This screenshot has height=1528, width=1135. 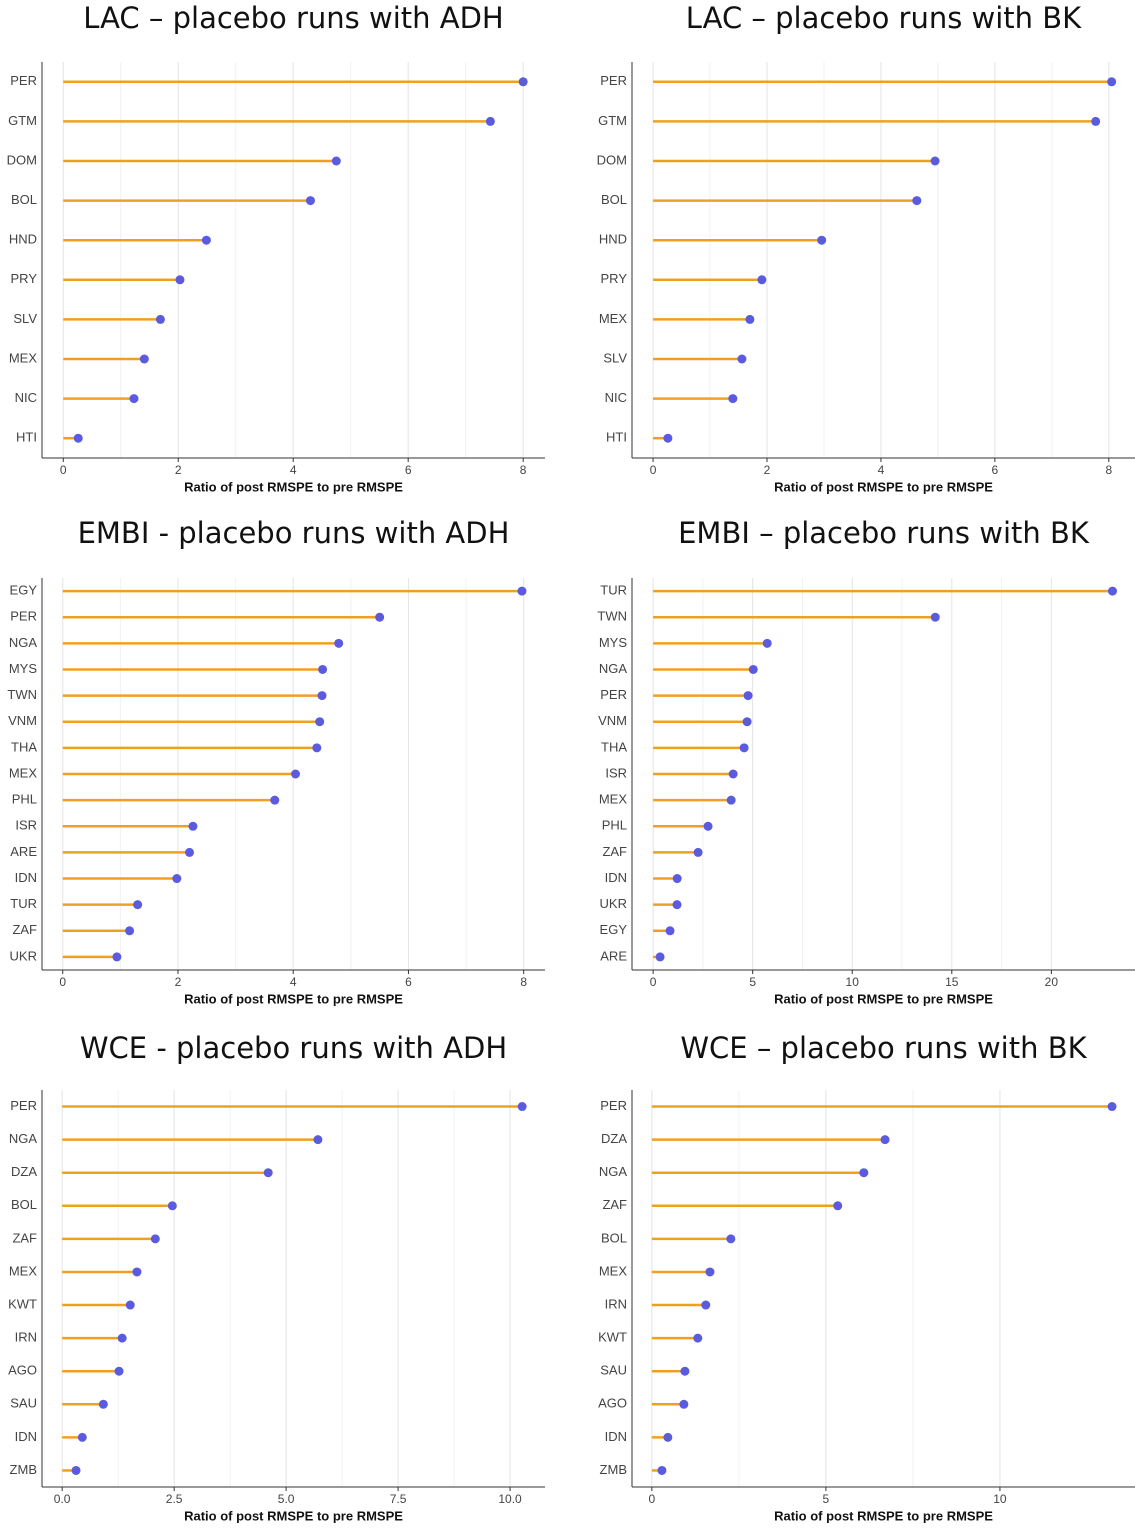 I want to click on x-tick-label: 5.0, so click(x=286, y=1499).